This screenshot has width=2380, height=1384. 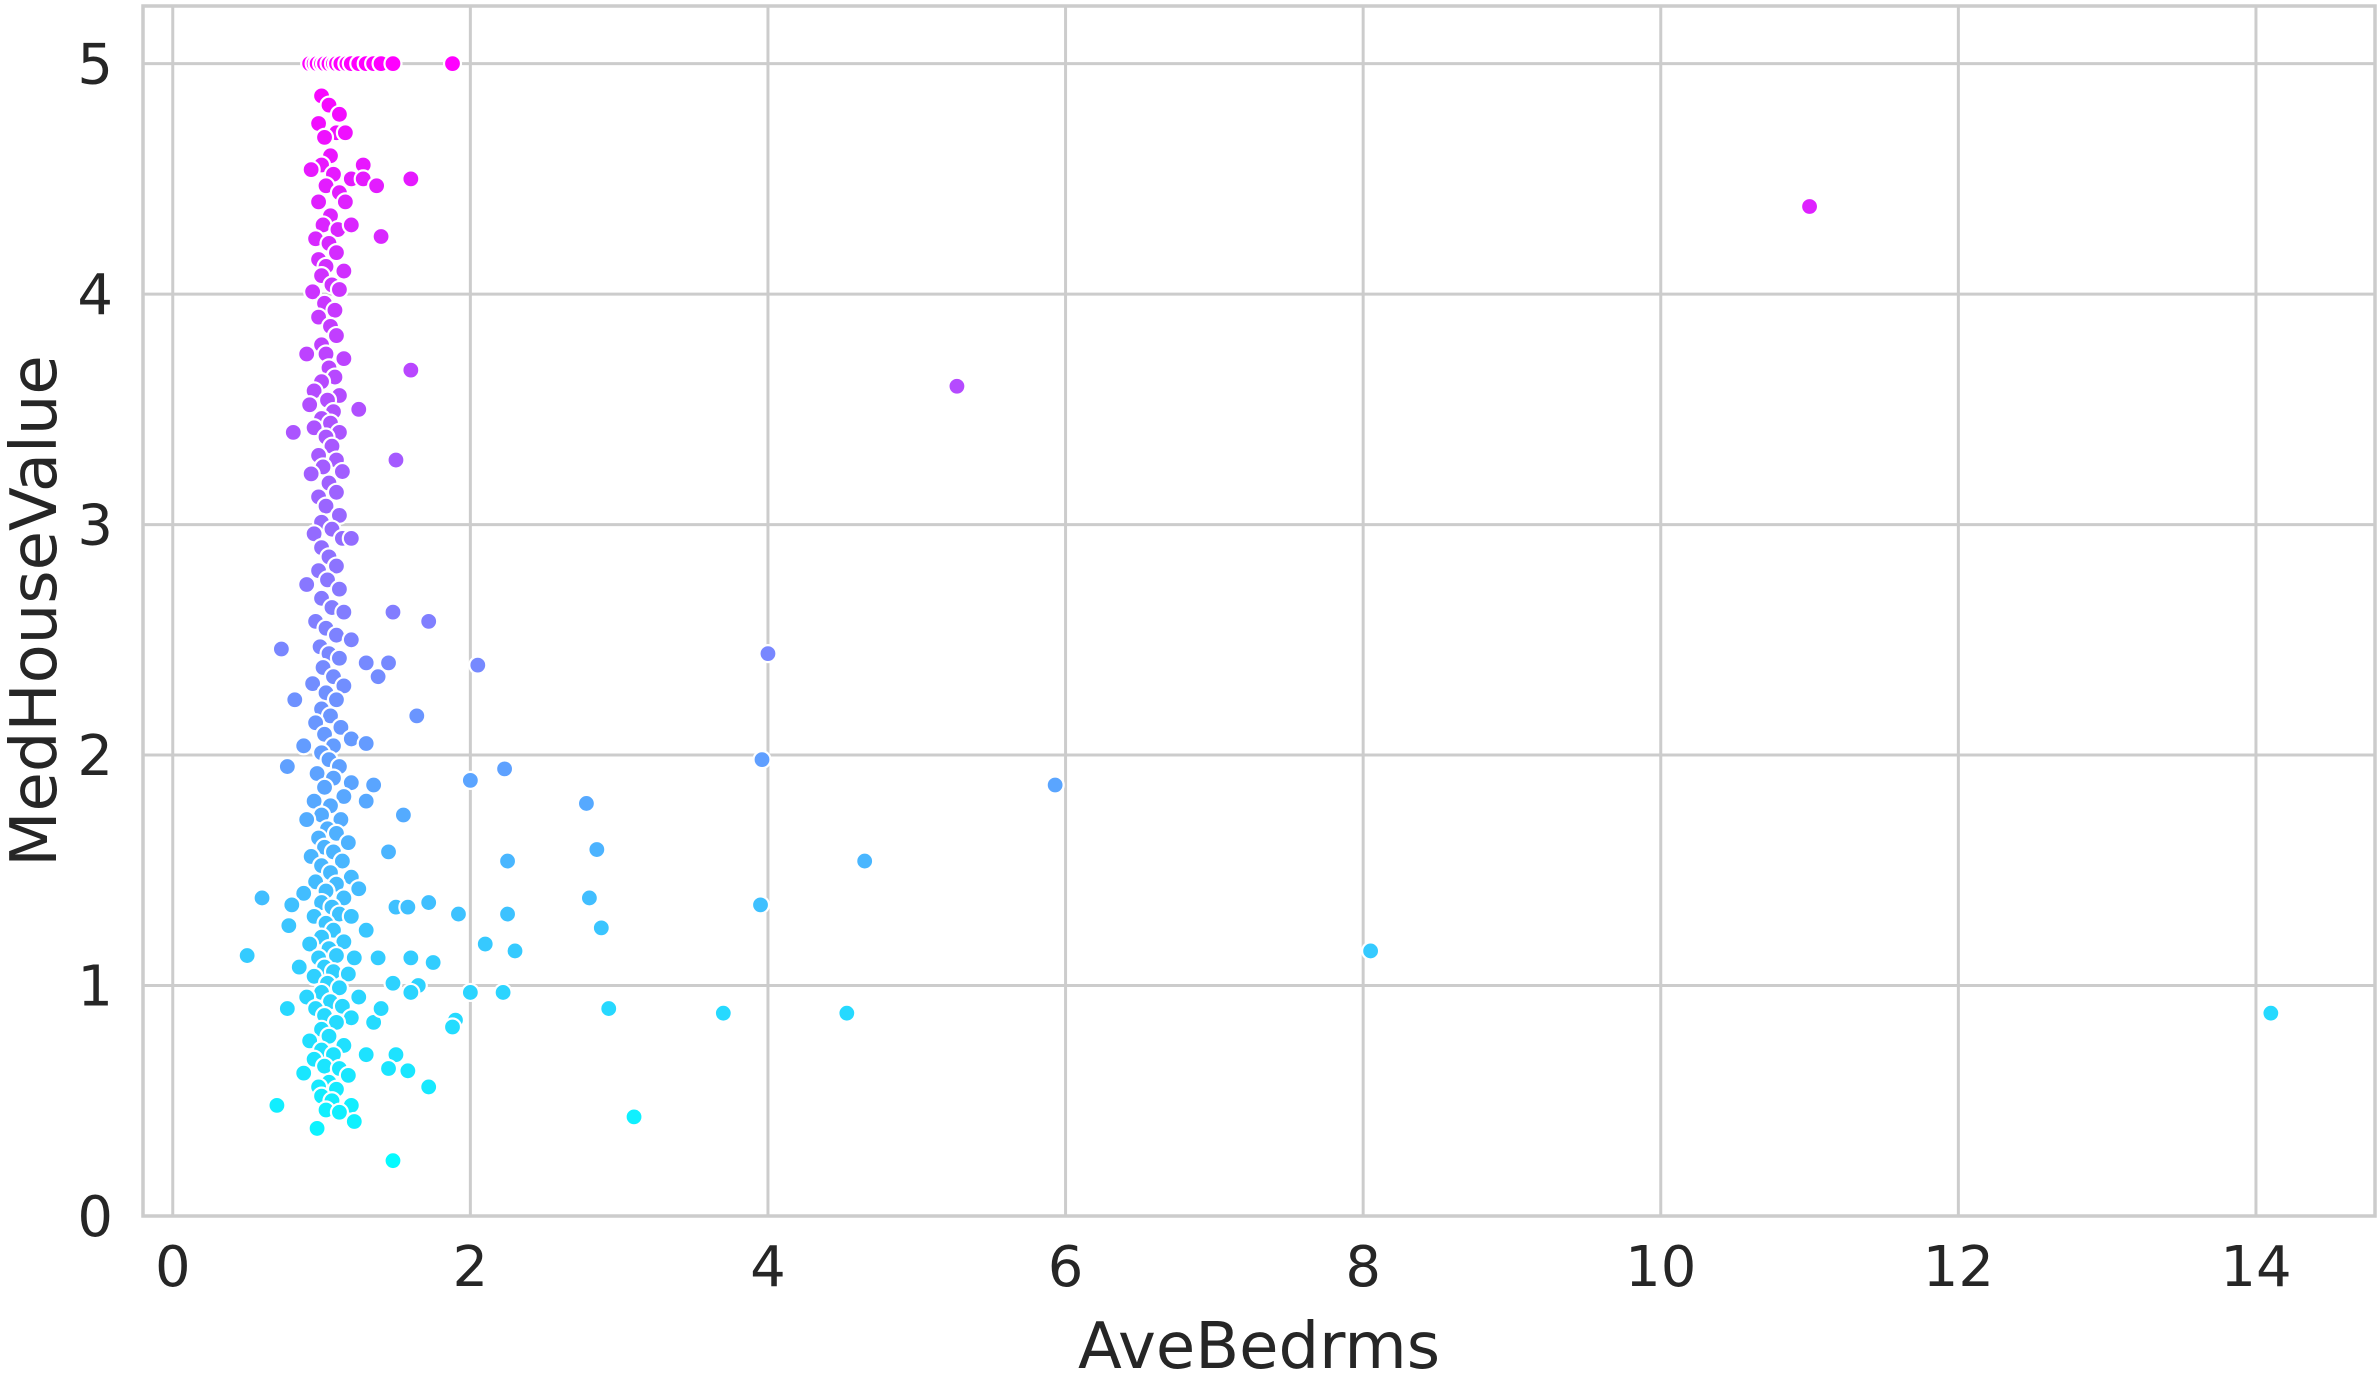 What do you see at coordinates (95, 526) in the screenshot?
I see `y-tick-label: 3` at bounding box center [95, 526].